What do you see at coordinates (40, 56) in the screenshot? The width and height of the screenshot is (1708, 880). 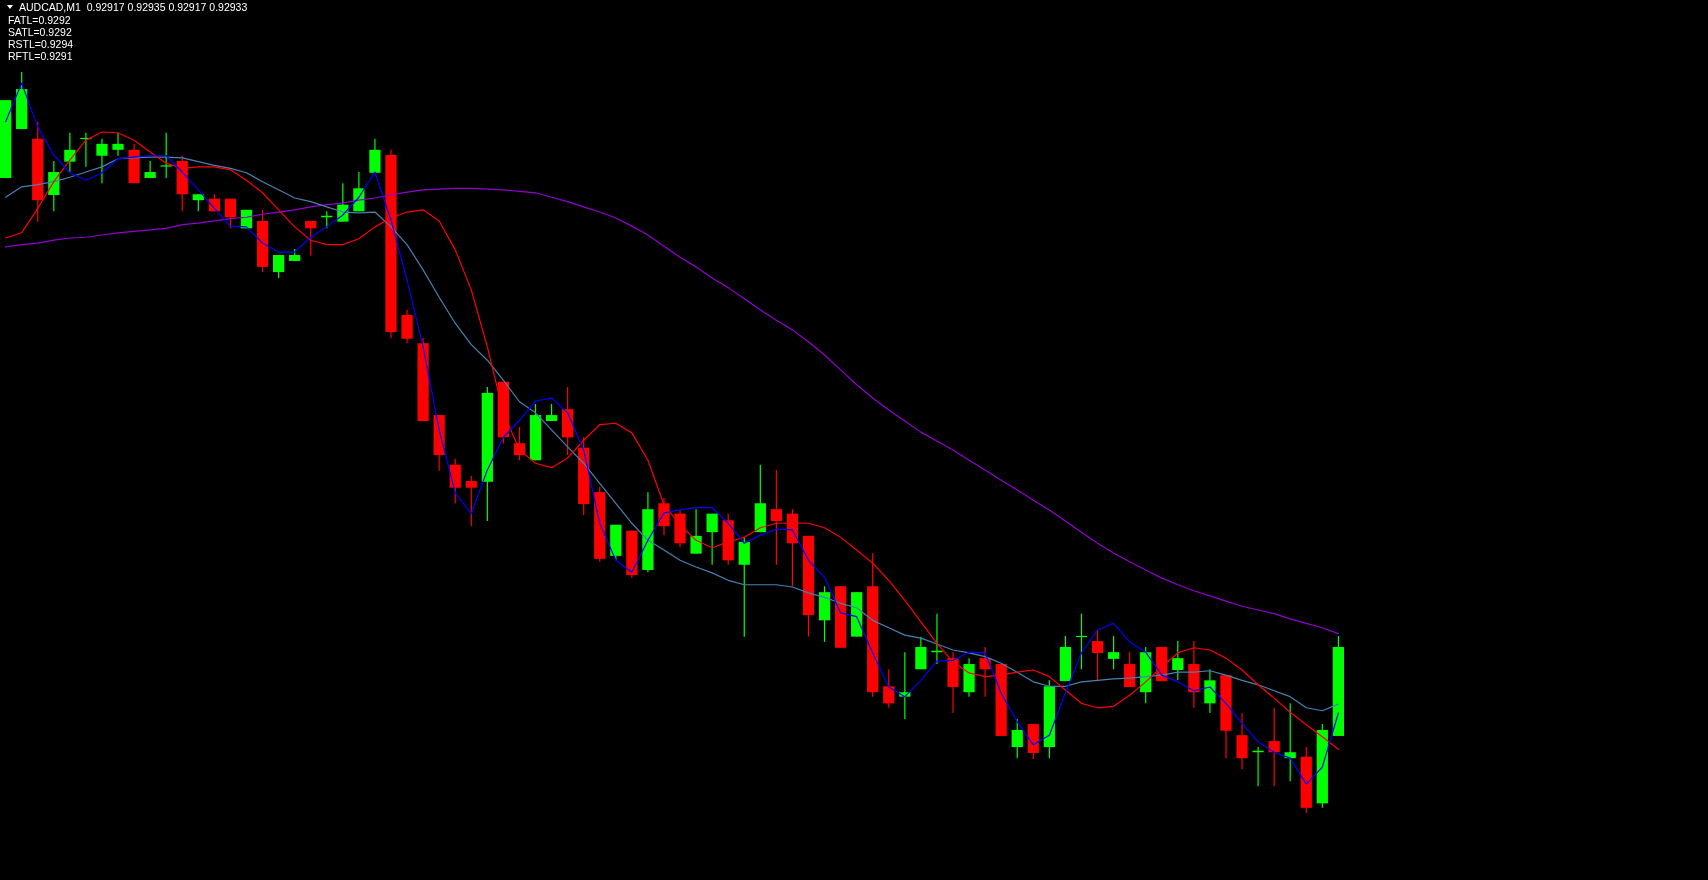 I see `text: RFTL=0.9291` at bounding box center [40, 56].